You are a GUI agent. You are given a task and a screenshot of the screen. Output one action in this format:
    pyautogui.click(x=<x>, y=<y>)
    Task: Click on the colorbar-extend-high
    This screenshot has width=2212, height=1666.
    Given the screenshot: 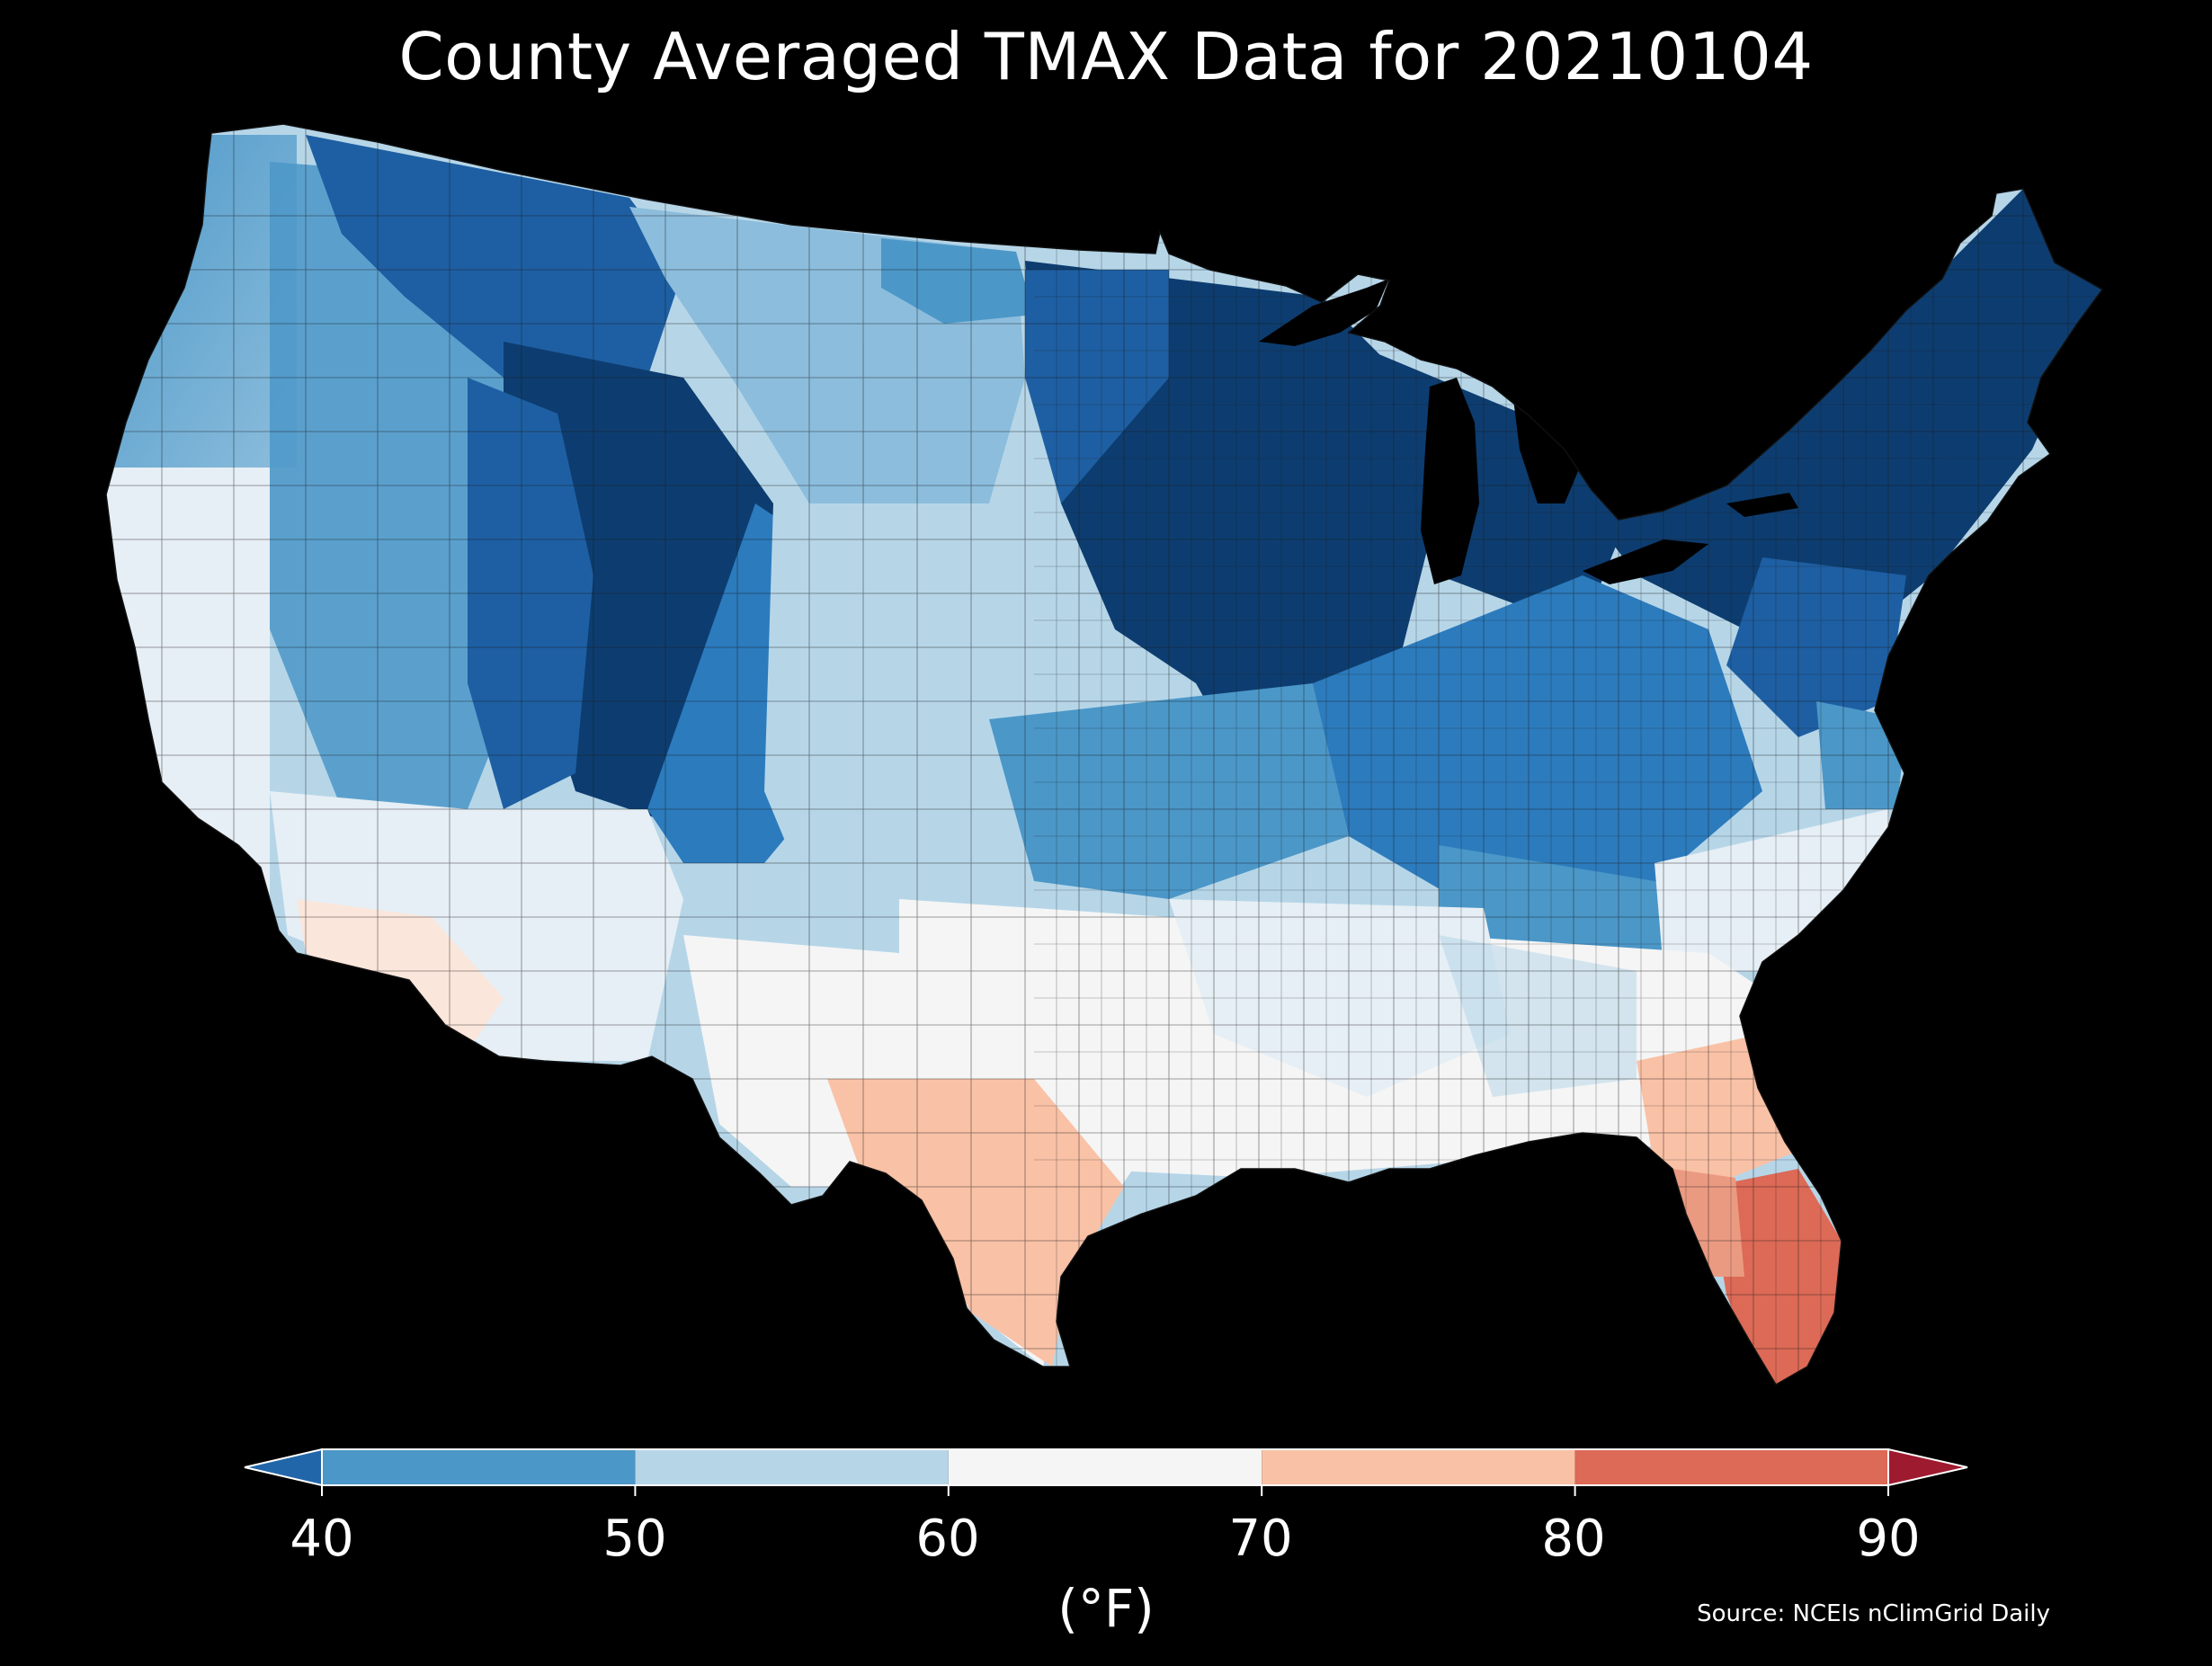 What is the action you would take?
    pyautogui.click(x=1927, y=1468)
    